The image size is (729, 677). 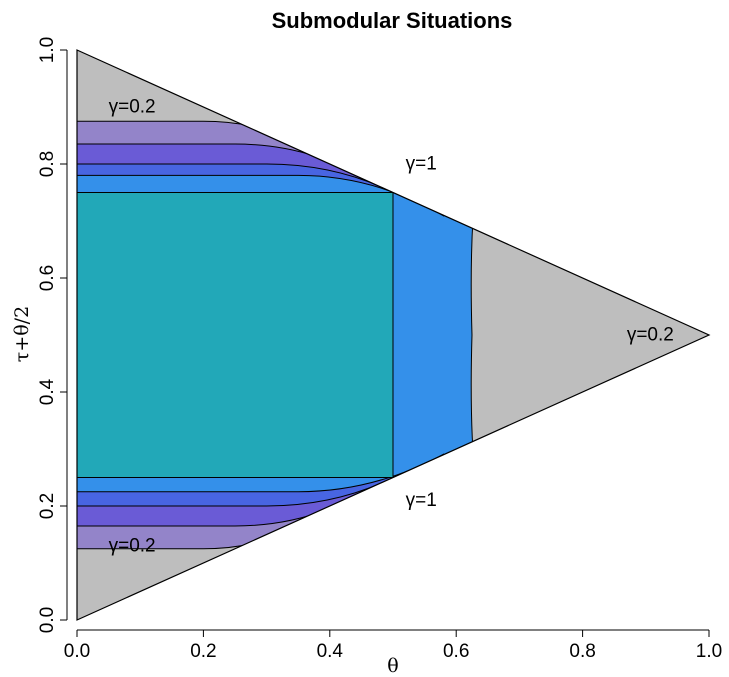 What do you see at coordinates (456, 651) in the screenshot?
I see `x-tick-label: 0.6` at bounding box center [456, 651].